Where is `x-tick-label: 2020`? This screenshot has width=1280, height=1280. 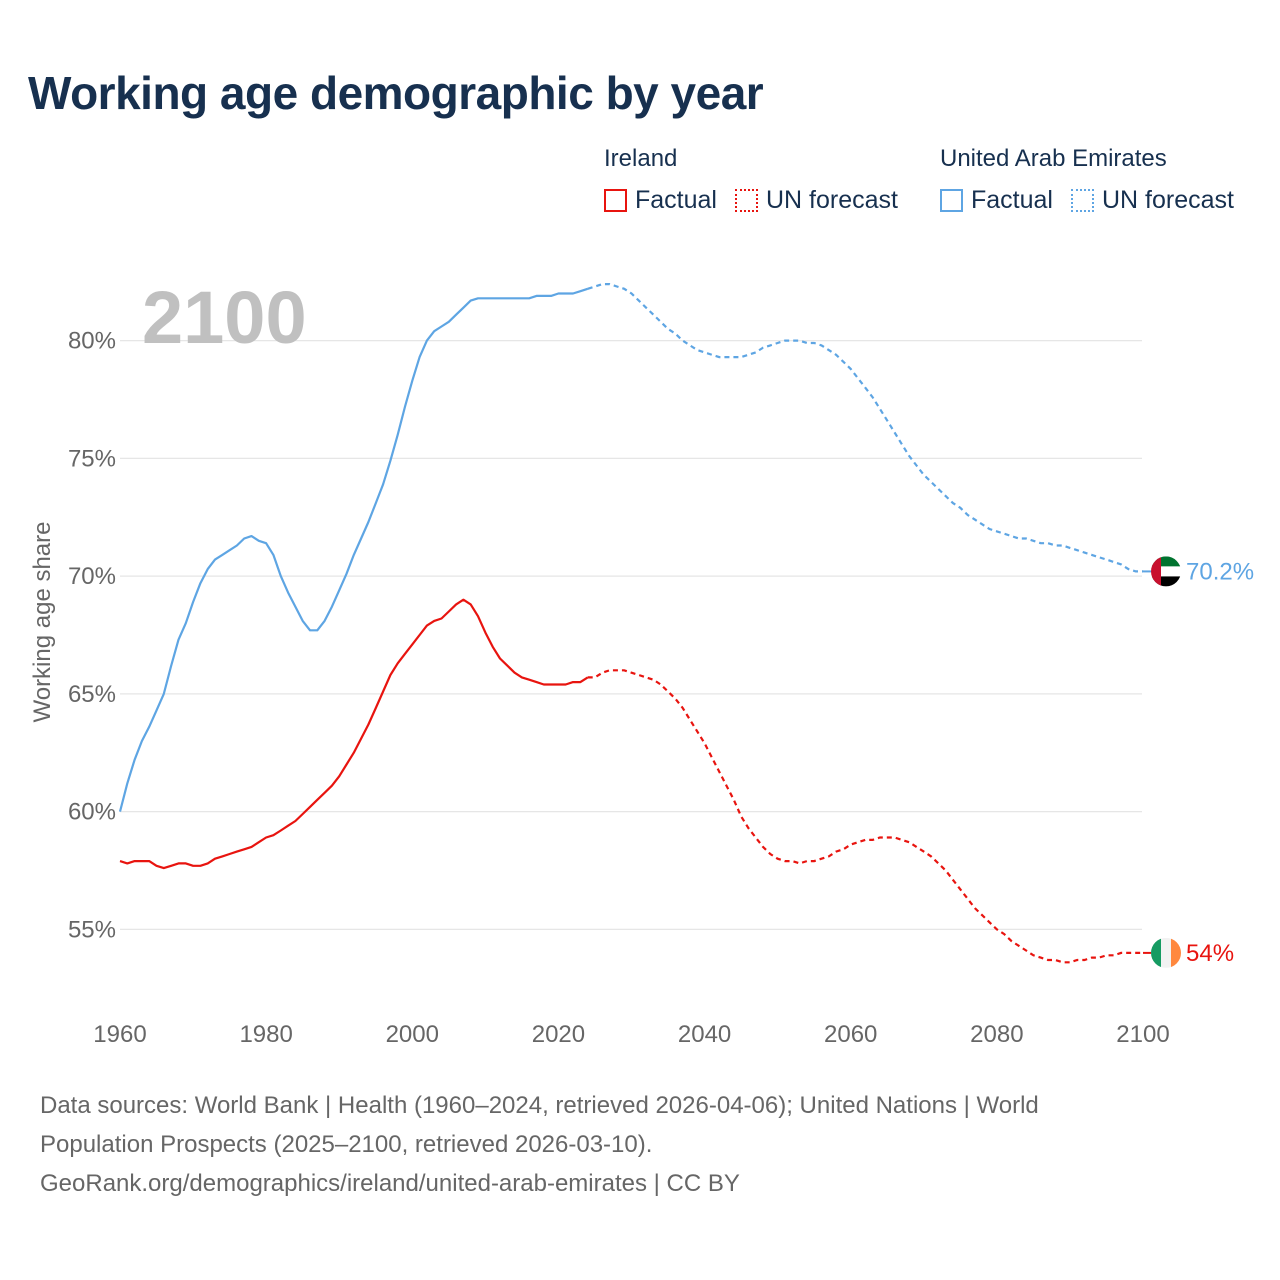
x-tick-label: 2020 is located at coordinates (558, 1034).